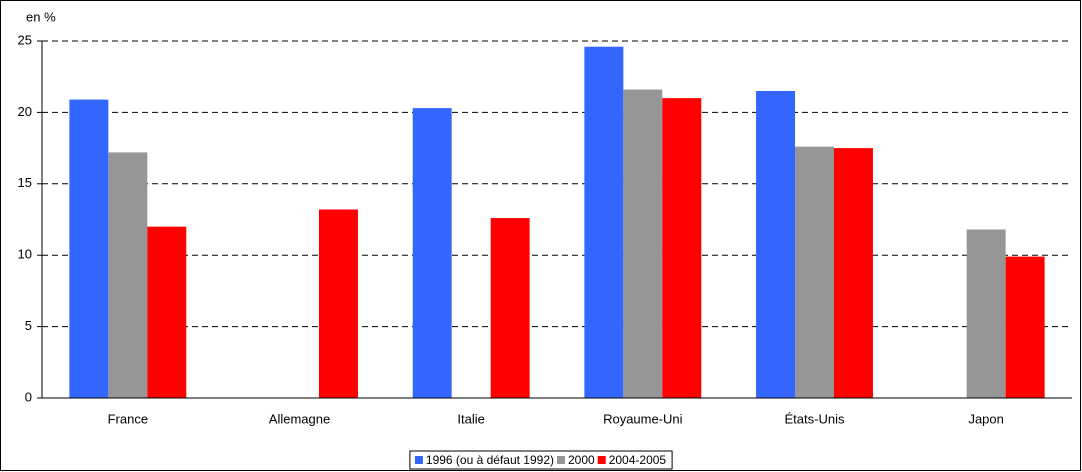 The width and height of the screenshot is (1082, 472). Describe the element at coordinates (25, 111) in the screenshot. I see `y-tick-label: 20` at that location.